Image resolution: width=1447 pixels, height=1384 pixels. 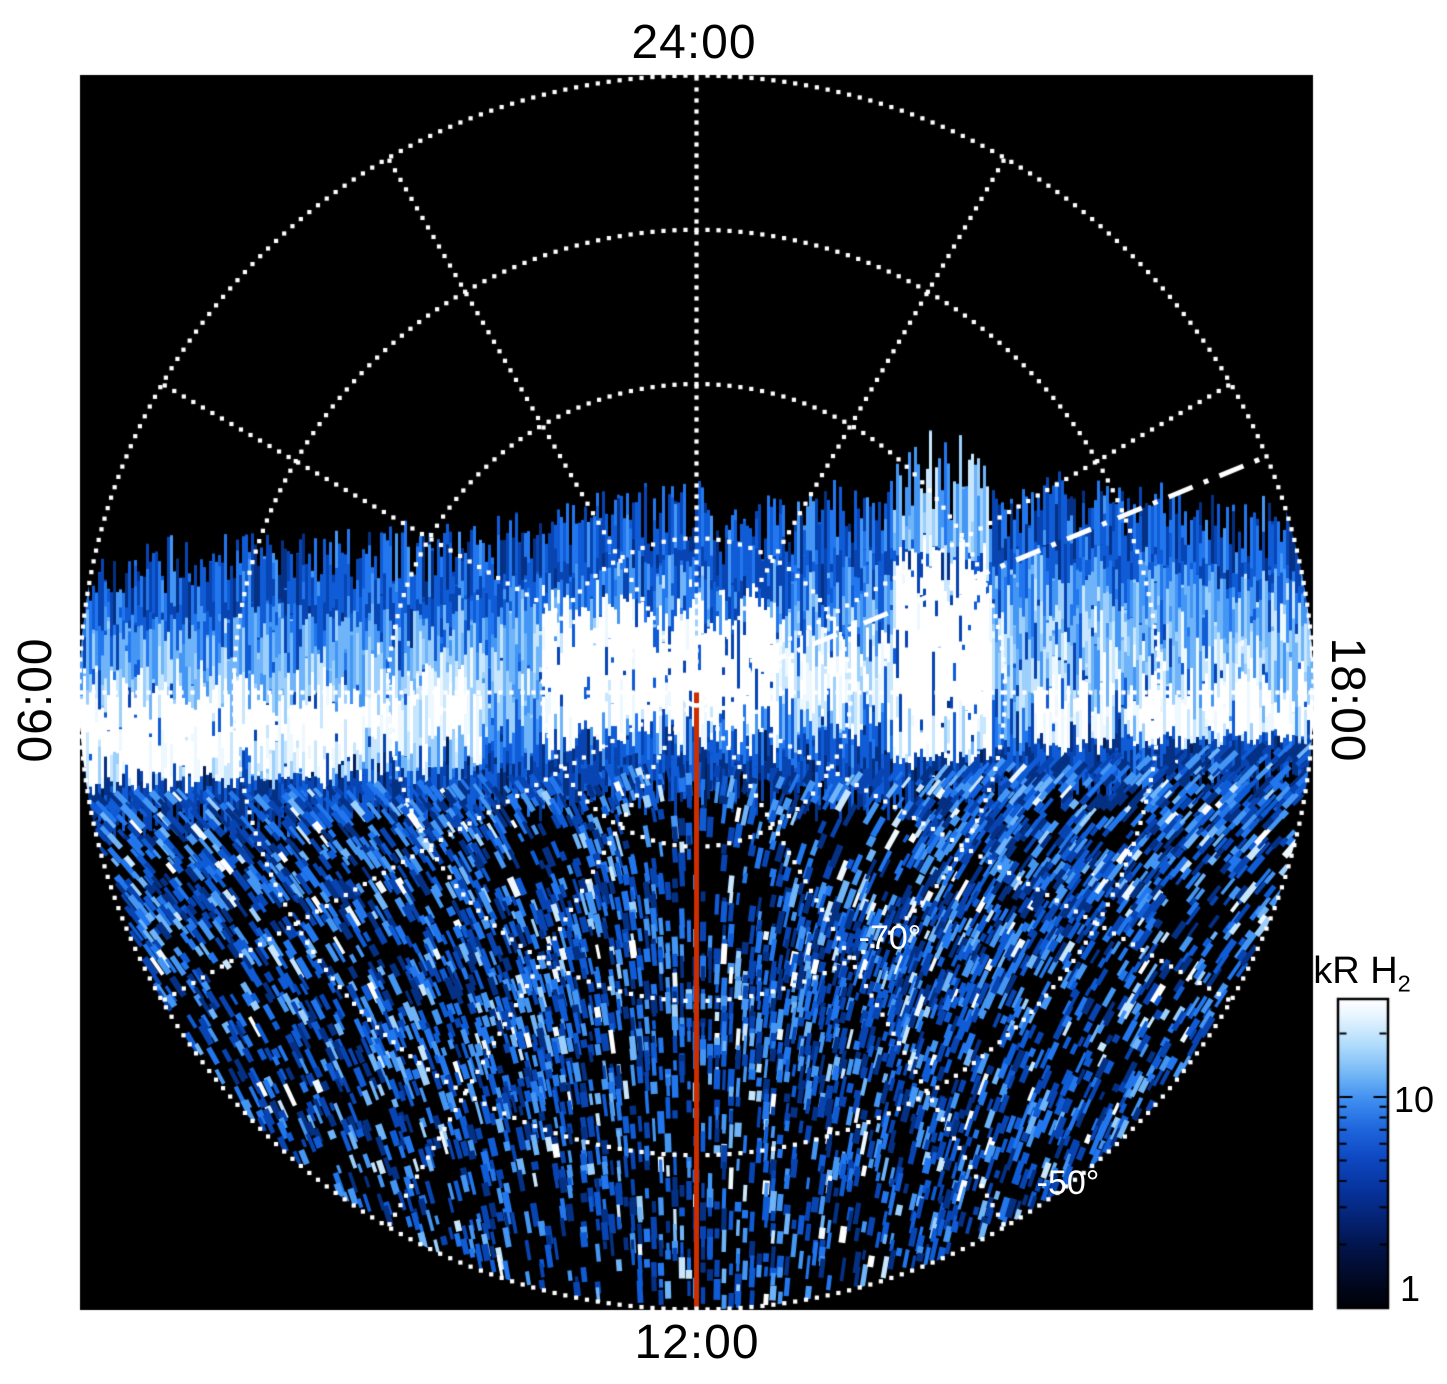 What do you see at coordinates (1068, 1183) in the screenshot?
I see `latitude-label-50: -50°` at bounding box center [1068, 1183].